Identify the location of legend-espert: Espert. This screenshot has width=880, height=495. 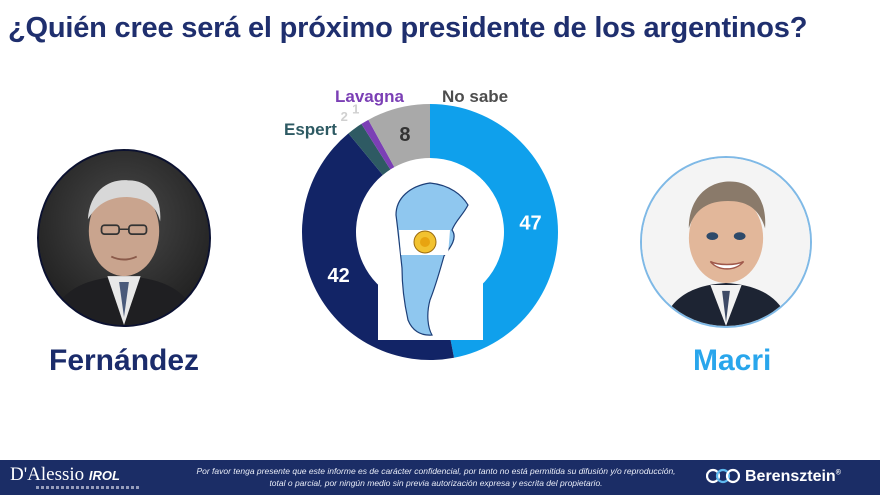
(310, 129).